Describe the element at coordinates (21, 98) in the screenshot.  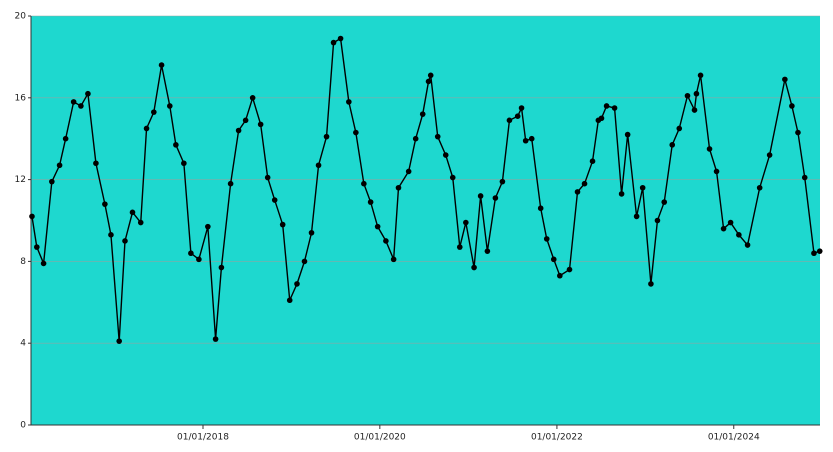
I see `y-tick-label: 16` at that location.